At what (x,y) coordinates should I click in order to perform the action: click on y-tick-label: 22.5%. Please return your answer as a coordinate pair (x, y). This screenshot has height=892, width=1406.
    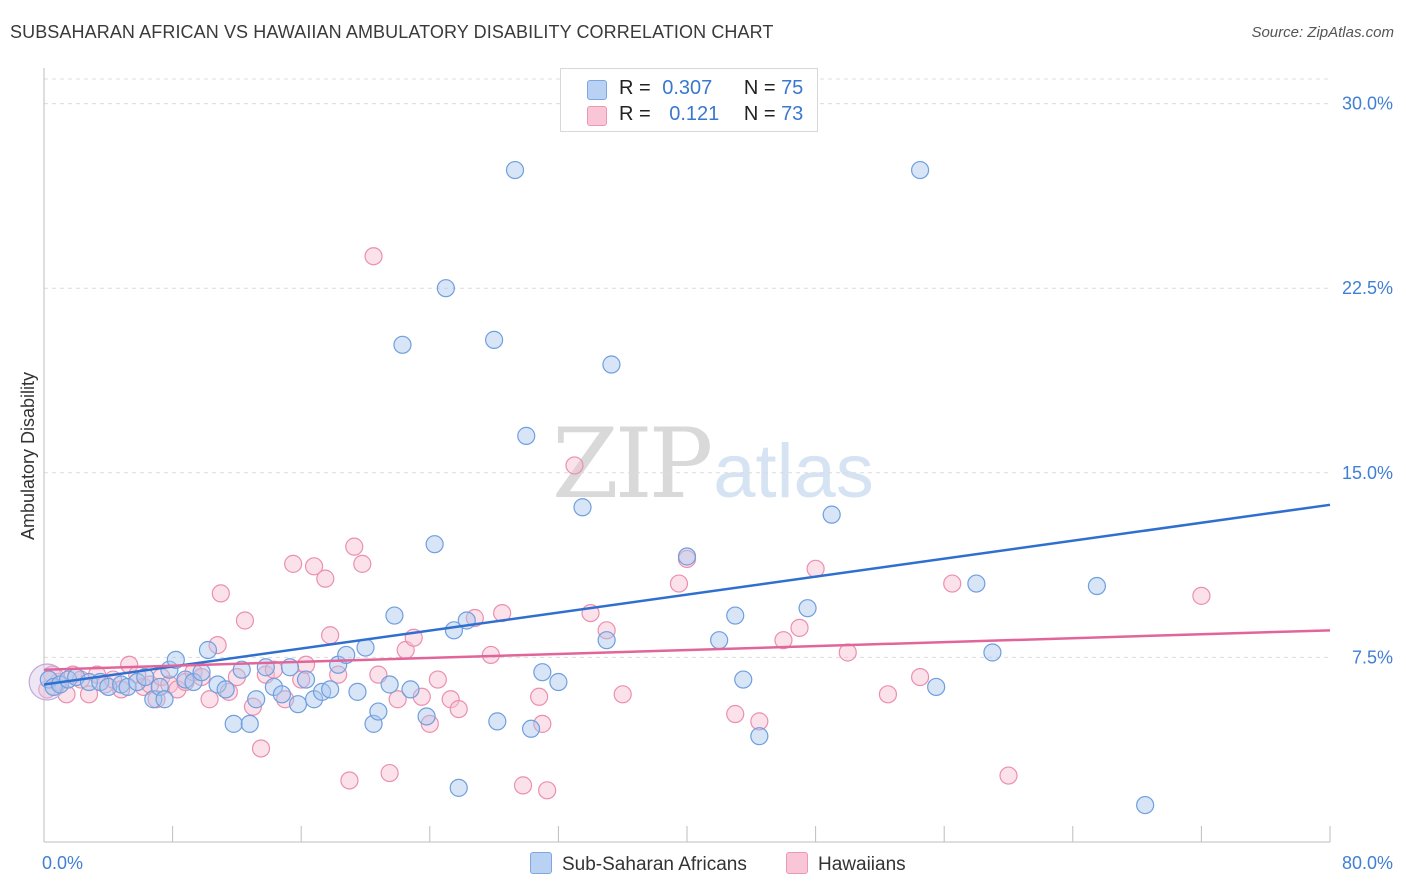
    Looking at the image, I should click on (1367, 288).